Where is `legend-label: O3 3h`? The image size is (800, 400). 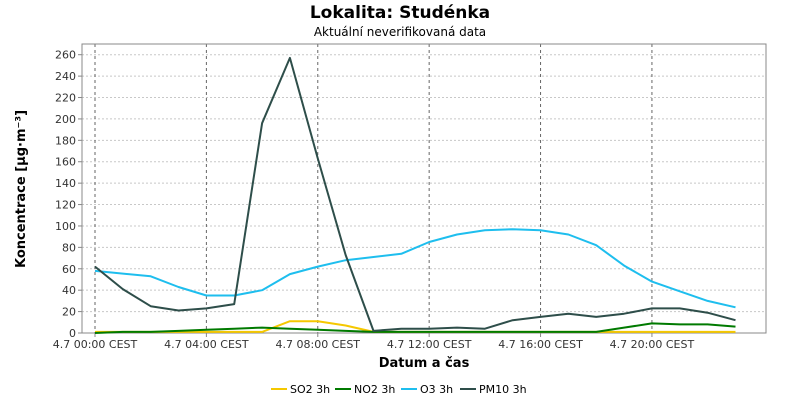
legend-label: O3 3h is located at coordinates (436, 389).